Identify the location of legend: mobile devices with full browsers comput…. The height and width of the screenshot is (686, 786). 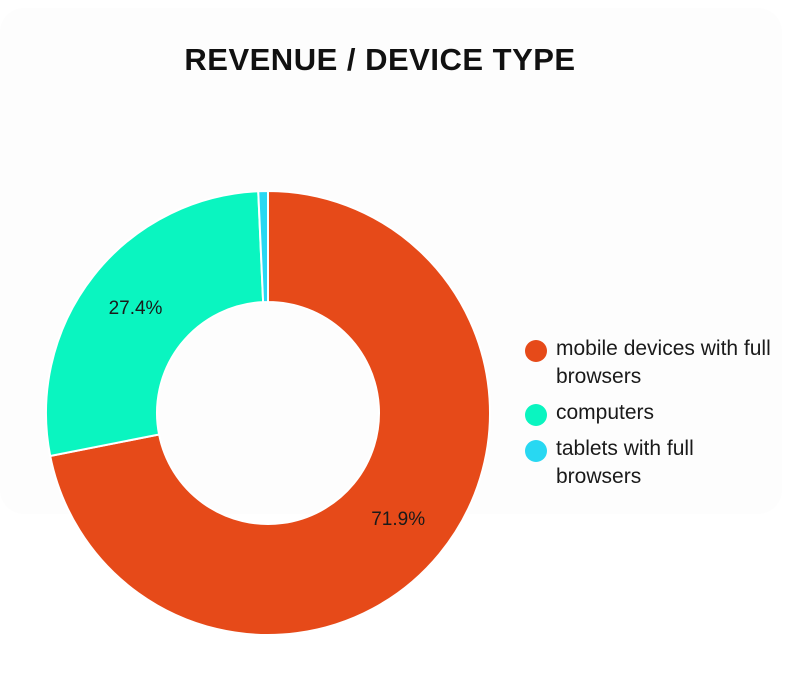
(650, 417).